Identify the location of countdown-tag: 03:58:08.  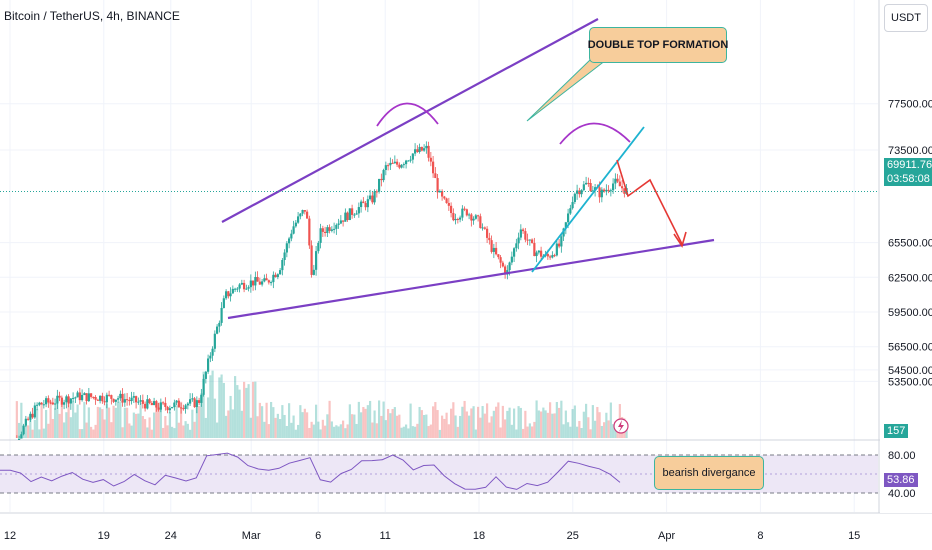
(908, 179).